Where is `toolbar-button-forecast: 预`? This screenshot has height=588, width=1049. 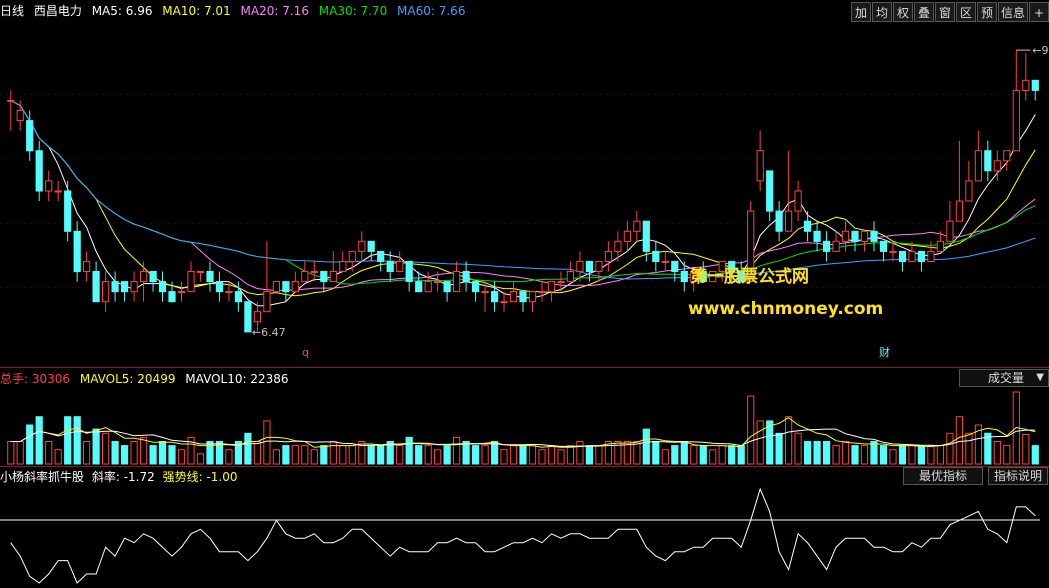
toolbar-button-forecast: 预 is located at coordinates (987, 12).